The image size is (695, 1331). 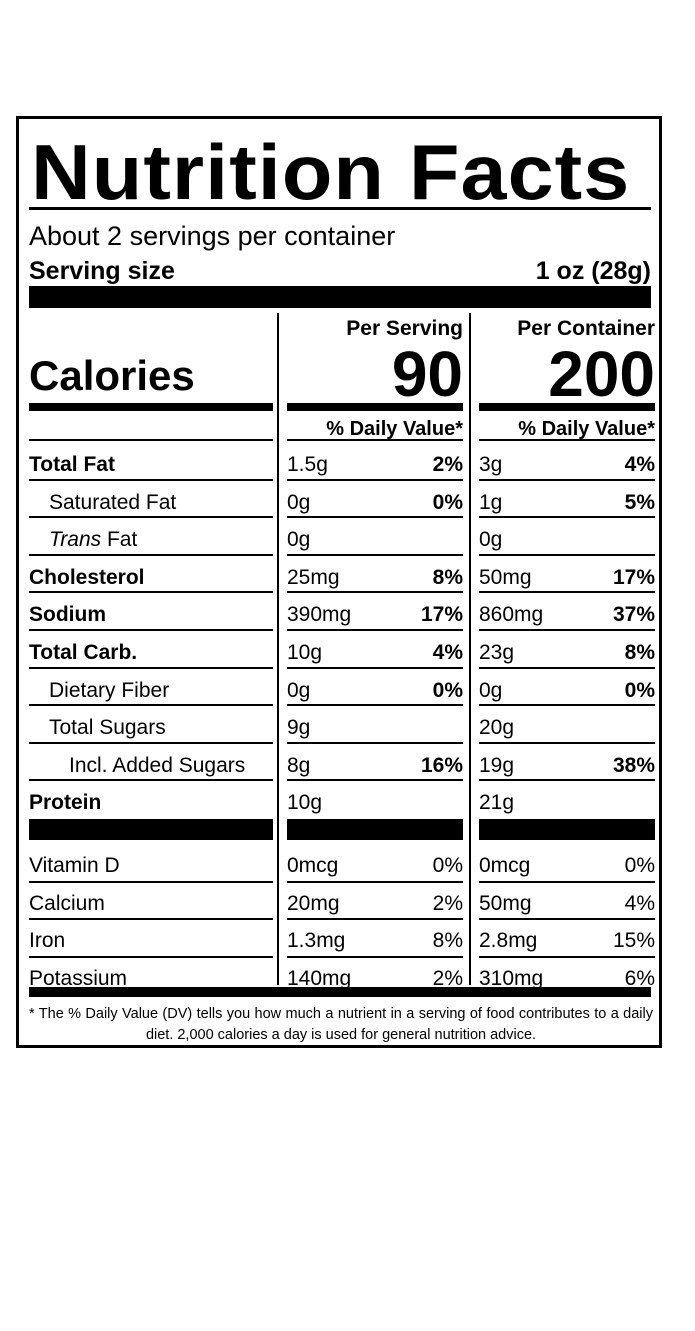 I want to click on nutrient-name: Iron, so click(x=47, y=940).